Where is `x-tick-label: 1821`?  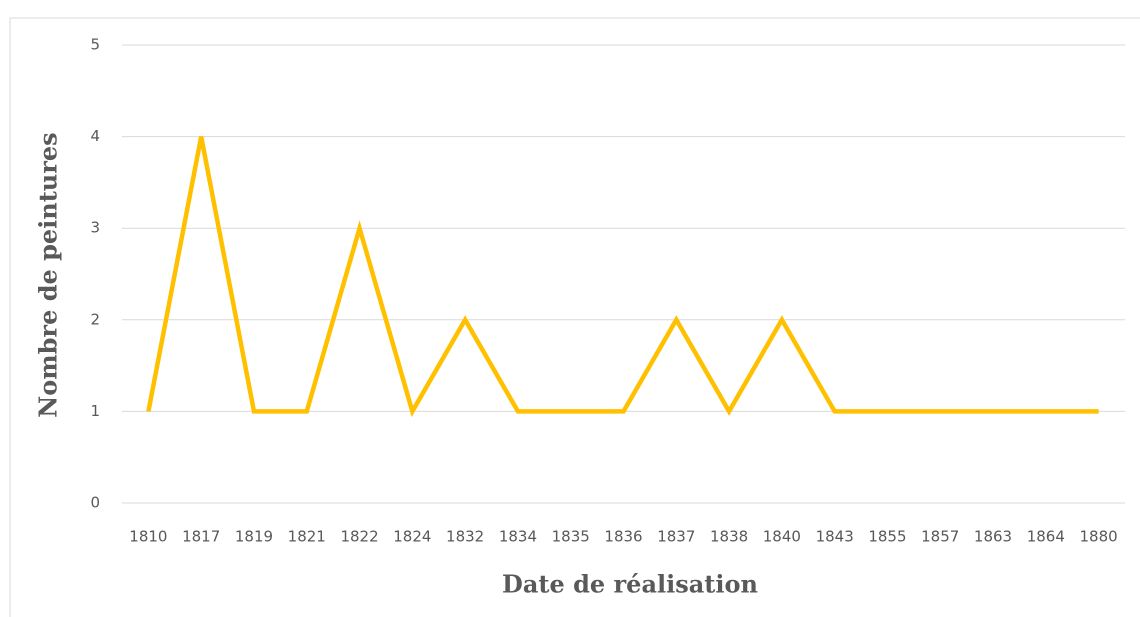 x-tick-label: 1821 is located at coordinates (307, 537).